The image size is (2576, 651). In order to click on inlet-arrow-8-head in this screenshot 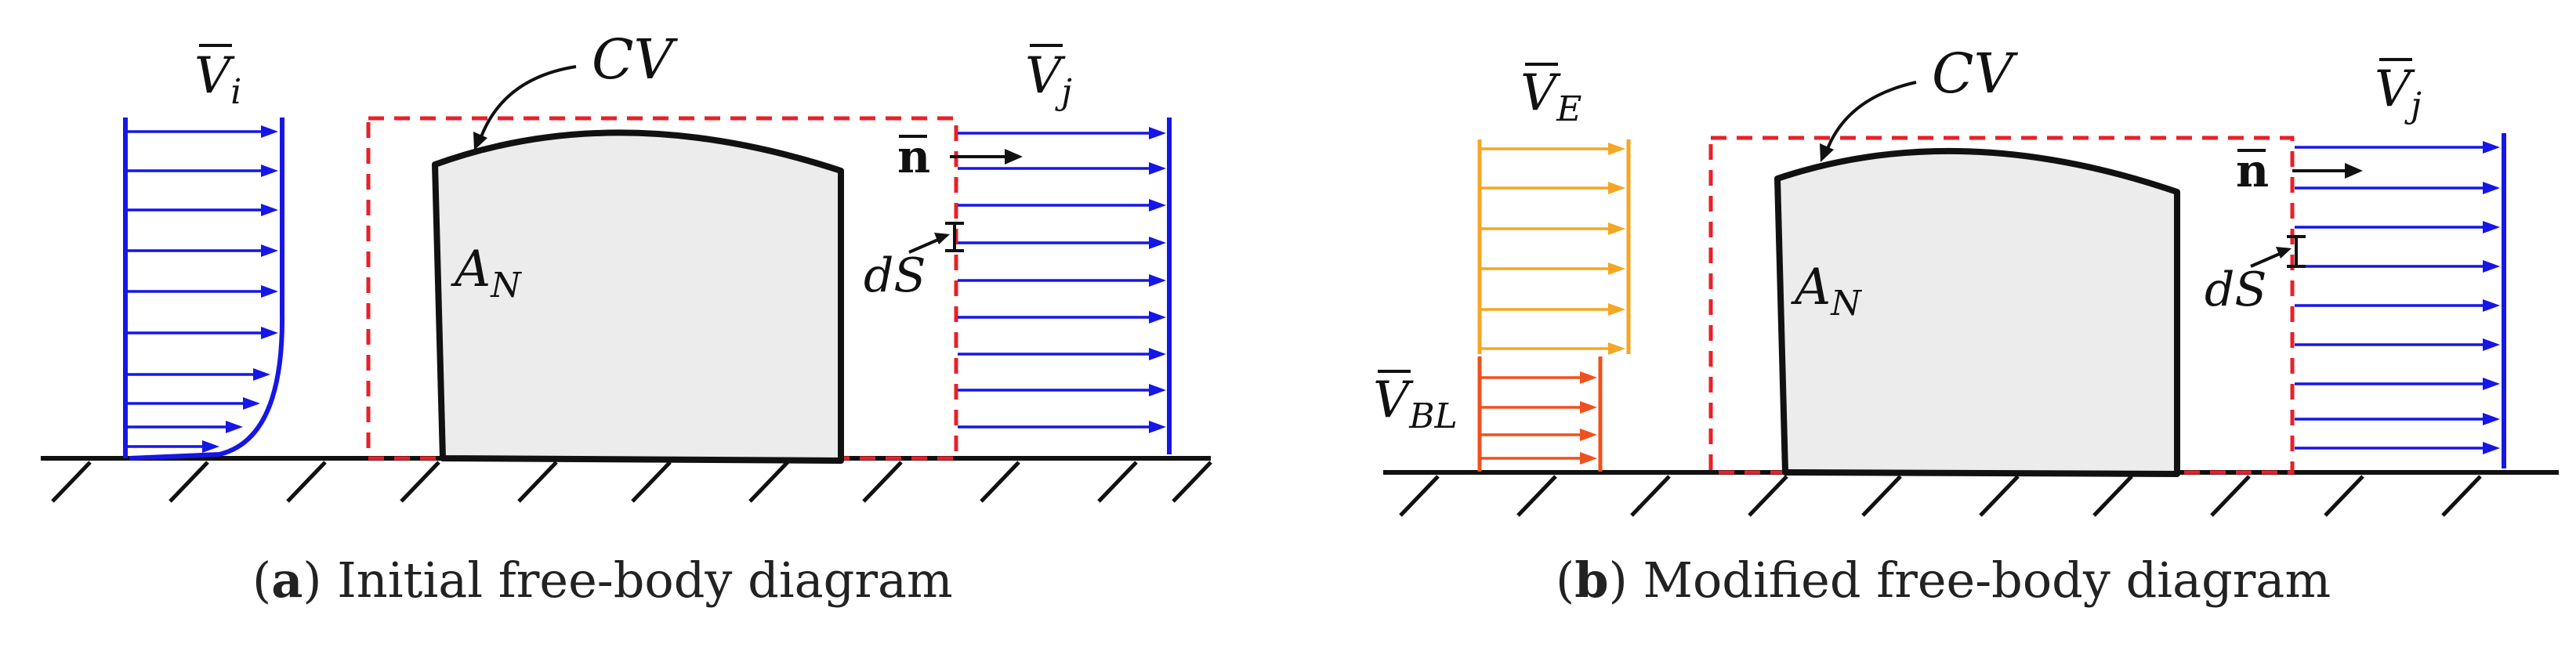, I will do `click(234, 427)`.